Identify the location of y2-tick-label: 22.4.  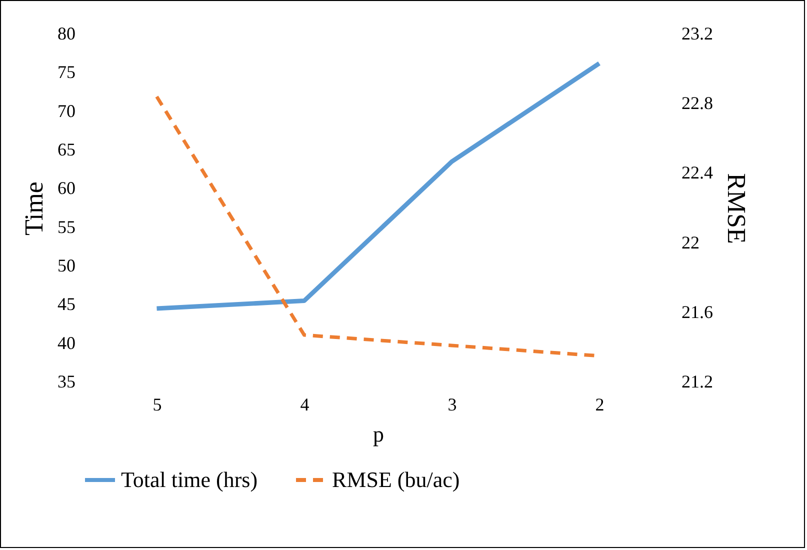
(697, 172).